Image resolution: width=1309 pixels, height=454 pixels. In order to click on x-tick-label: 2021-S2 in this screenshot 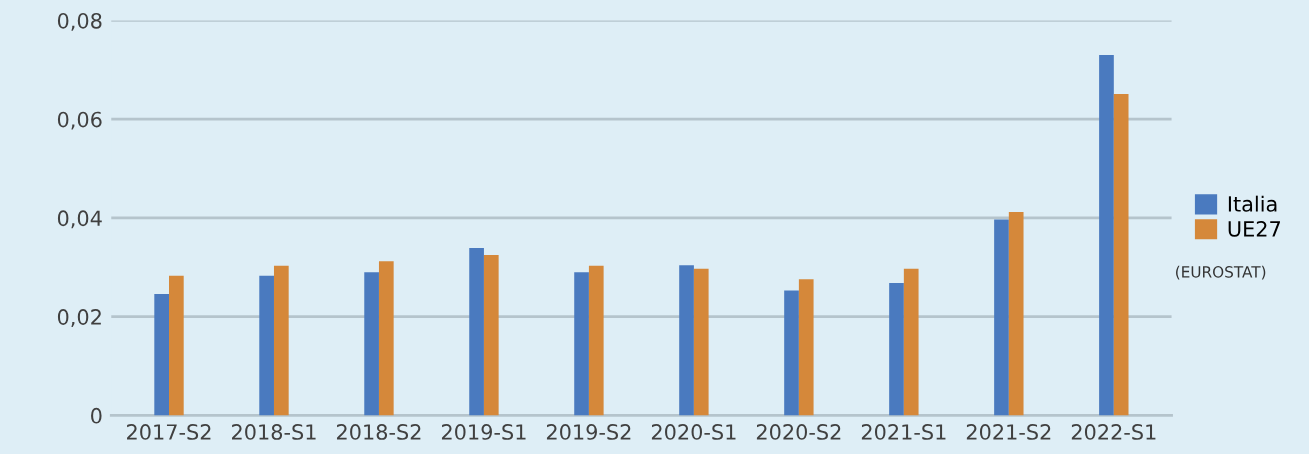, I will do `click(1008, 432)`.